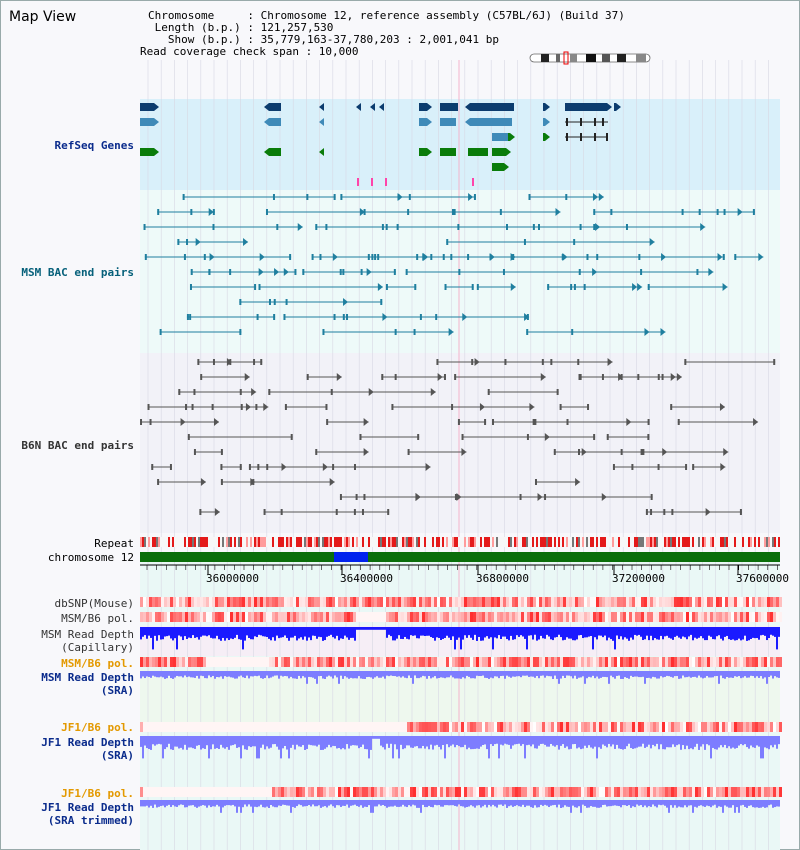  What do you see at coordinates (90, 557) in the screenshot?
I see `track-label-chromosome: chromosome 12` at bounding box center [90, 557].